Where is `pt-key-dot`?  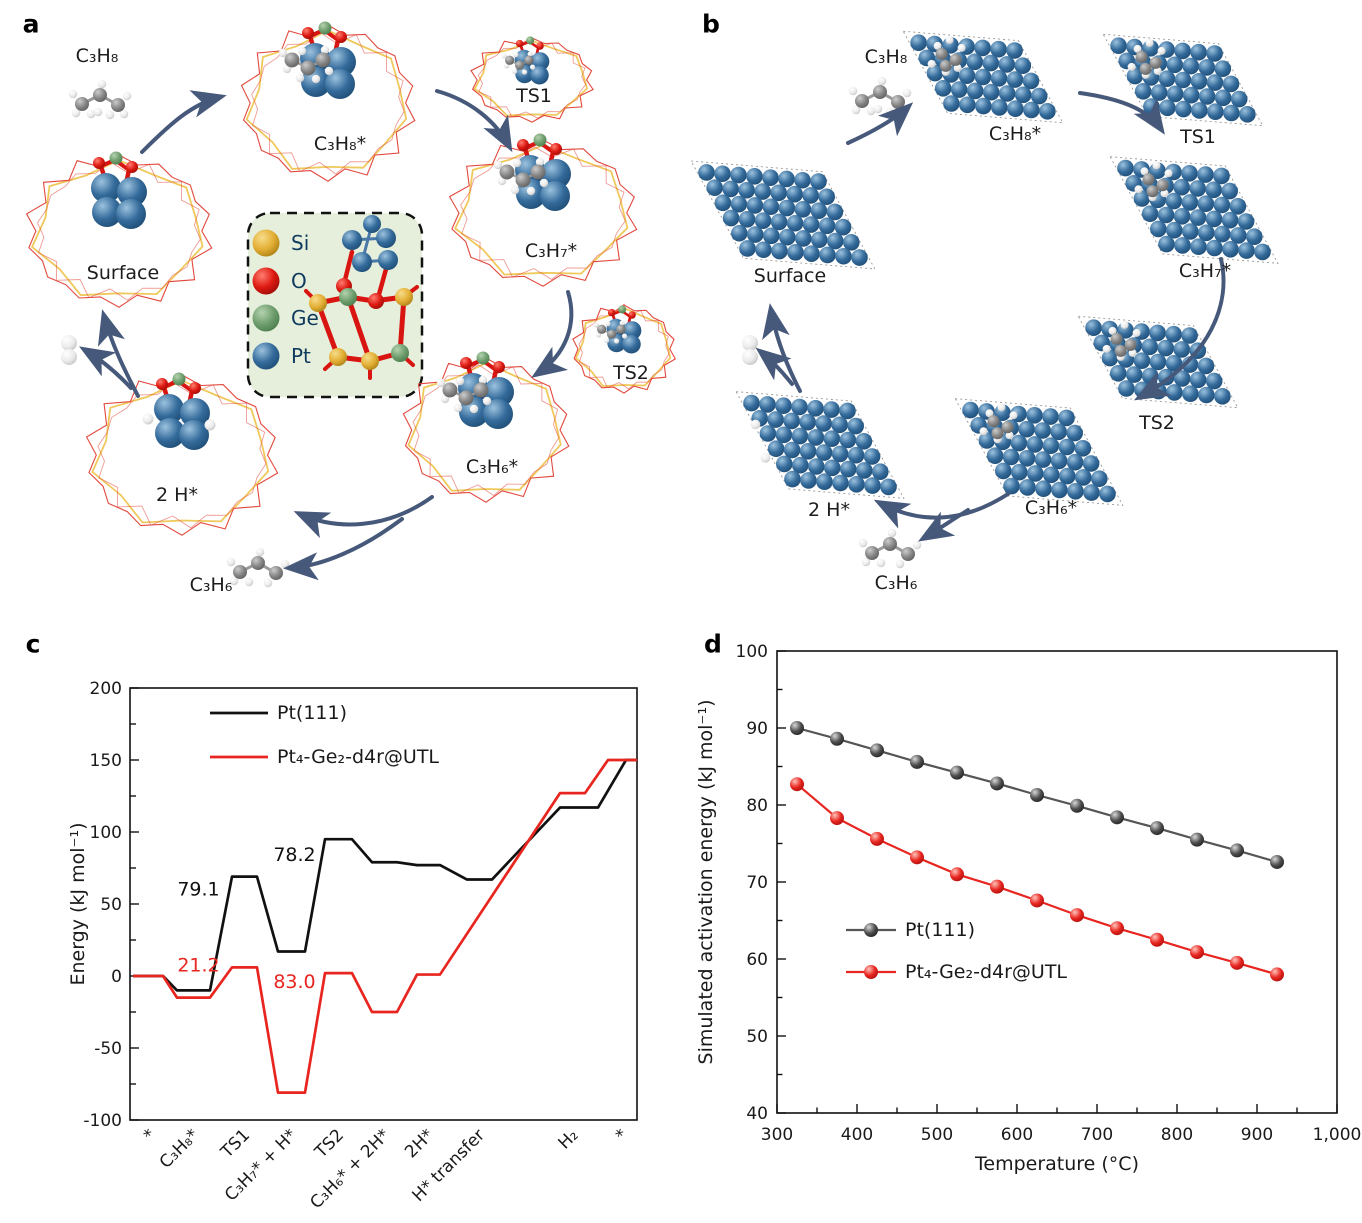
pt-key-dot is located at coordinates (266, 356).